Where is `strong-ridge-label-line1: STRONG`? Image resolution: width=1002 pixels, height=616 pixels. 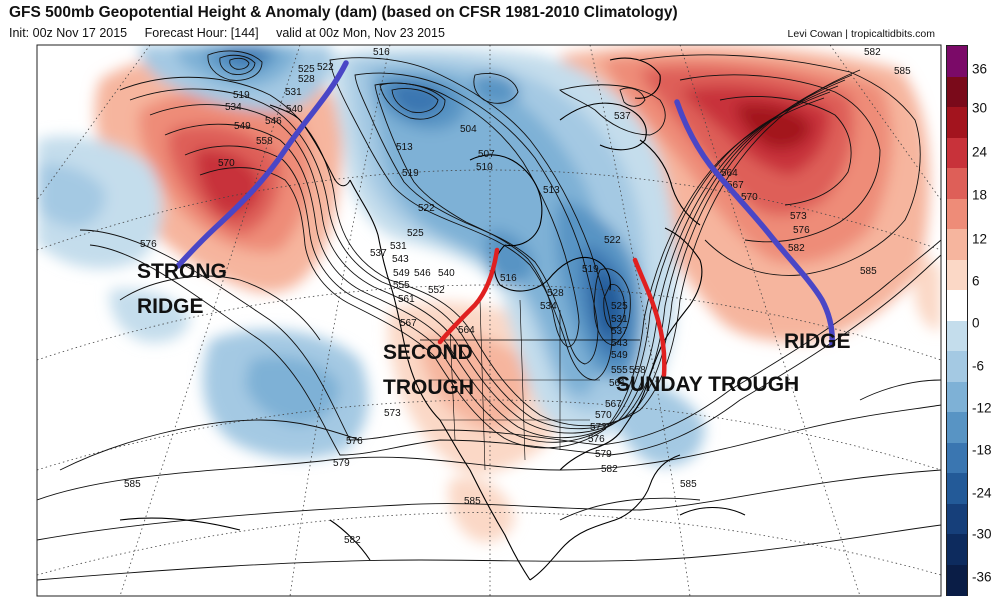
strong-ridge-label-line1: STRONG is located at coordinates (182, 271).